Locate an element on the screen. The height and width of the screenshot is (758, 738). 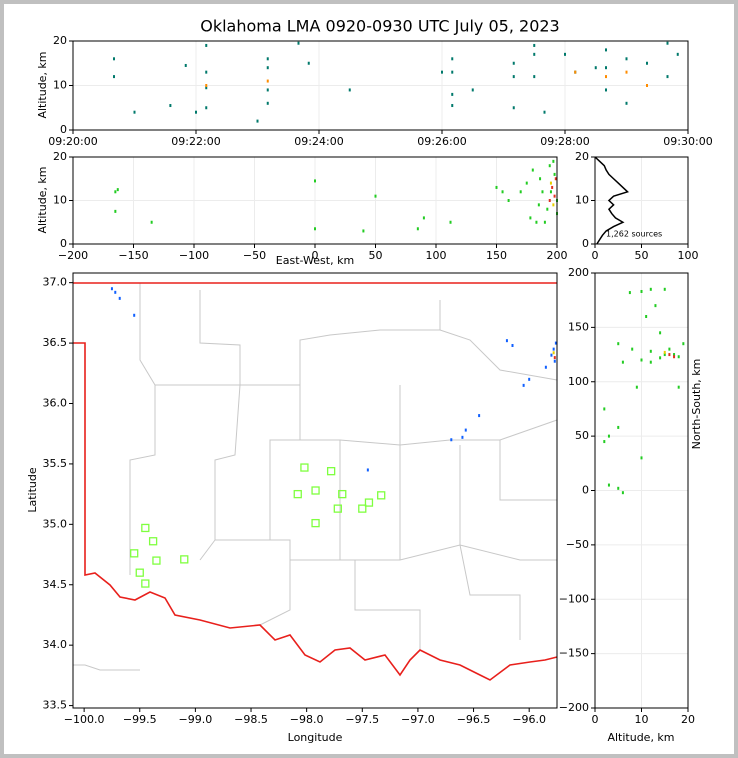
x-tick-label: 09:26:00 is located at coordinates (441, 141).